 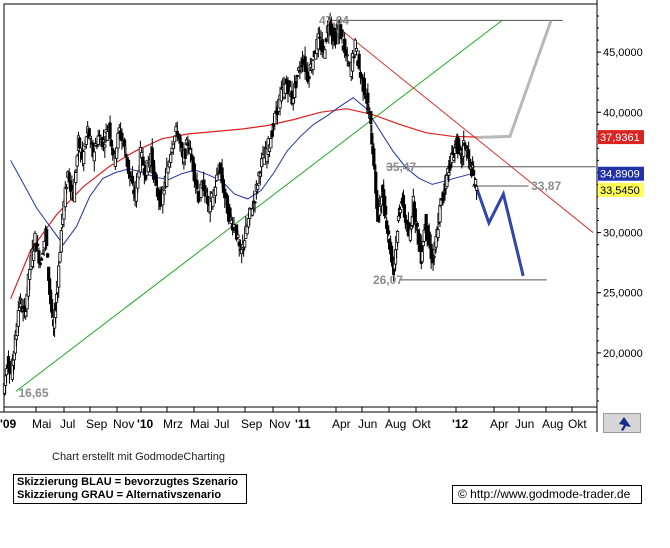 What do you see at coordinates (621, 163) in the screenshot?
I see `price-boxes: 37,9361 34,8909 33,5450` at bounding box center [621, 163].